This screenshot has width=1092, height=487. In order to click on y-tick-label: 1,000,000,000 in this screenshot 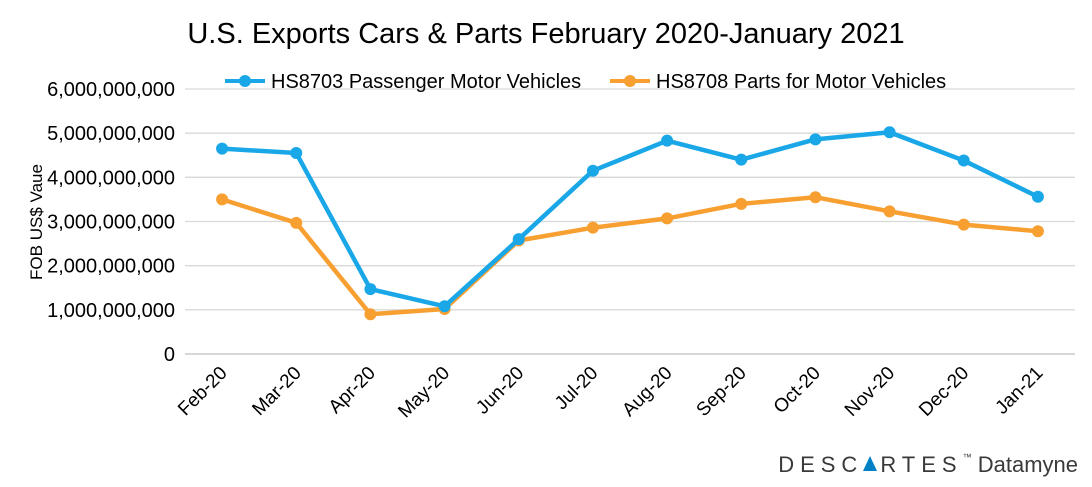, I will do `click(111, 311)`.